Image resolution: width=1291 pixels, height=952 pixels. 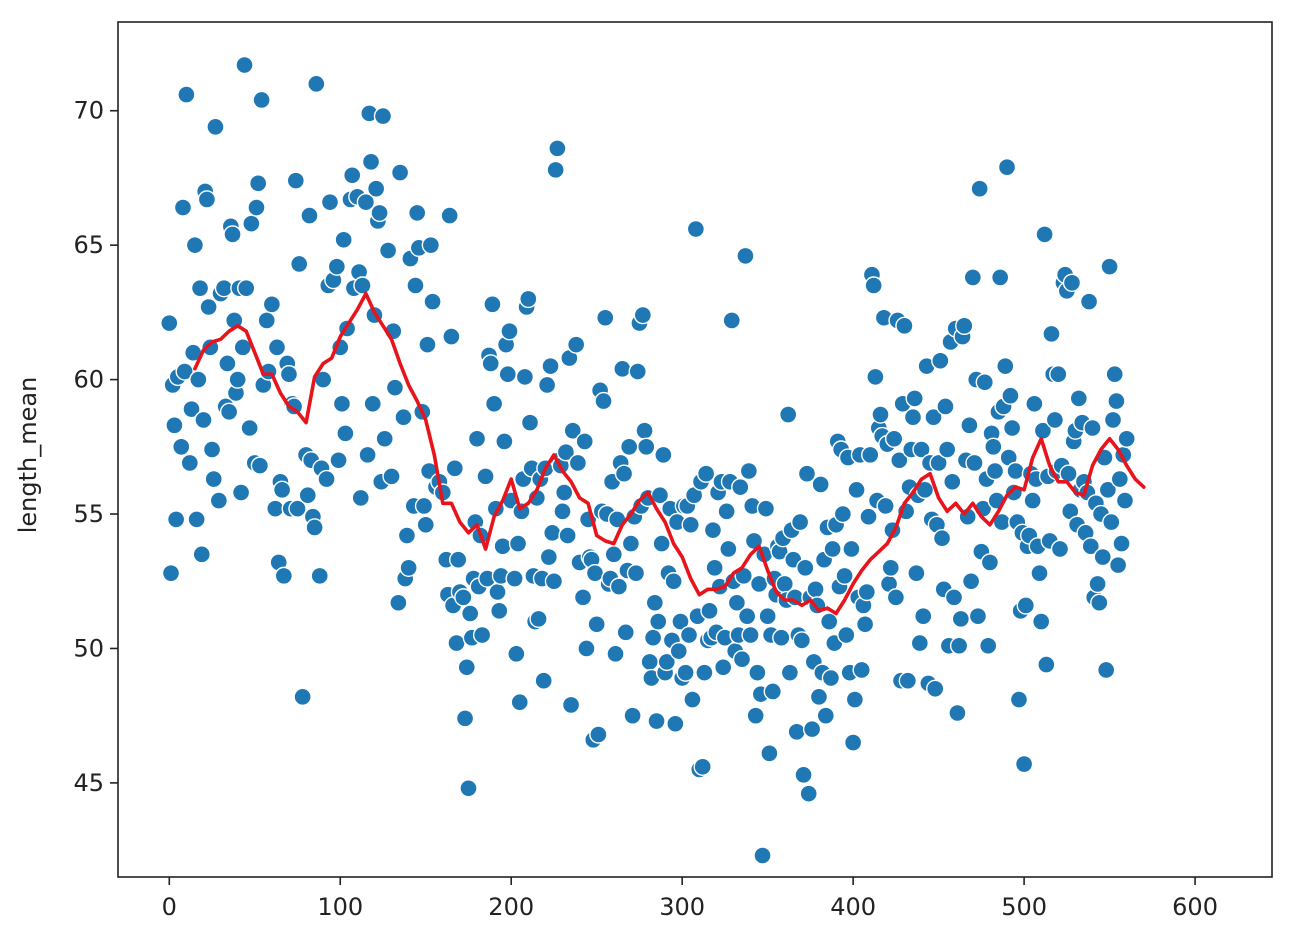 I want to click on y-tick-label: 70, so click(x=88, y=111).